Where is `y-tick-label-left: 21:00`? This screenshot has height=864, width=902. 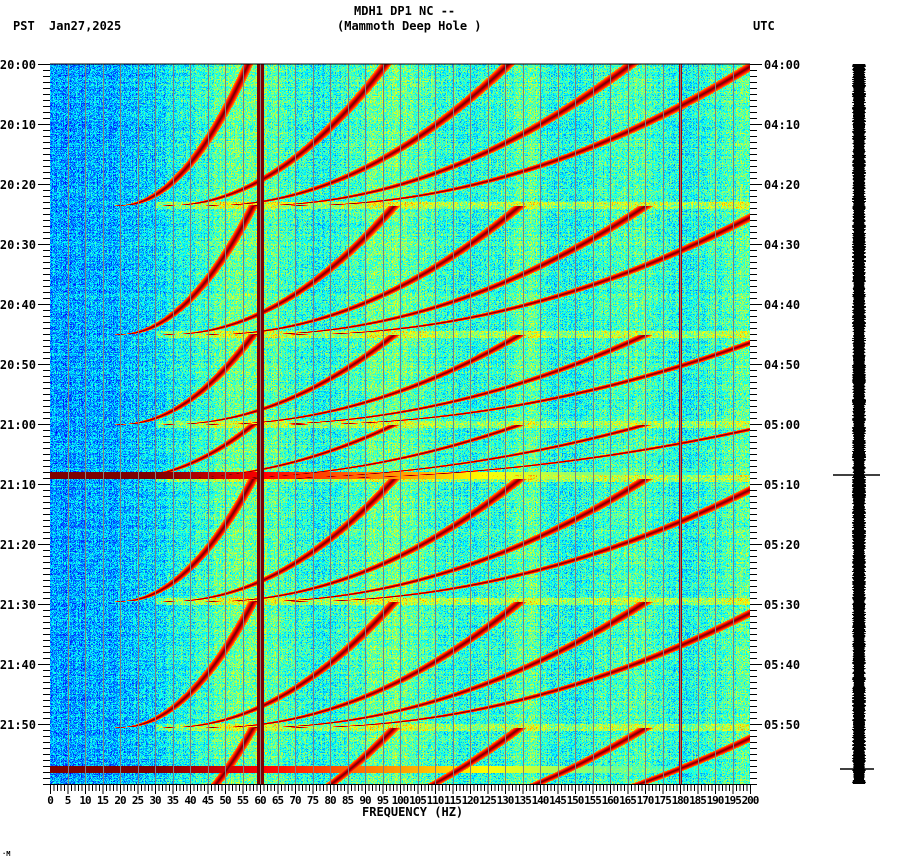
y-tick-label-left: 21:00 is located at coordinates (18, 425).